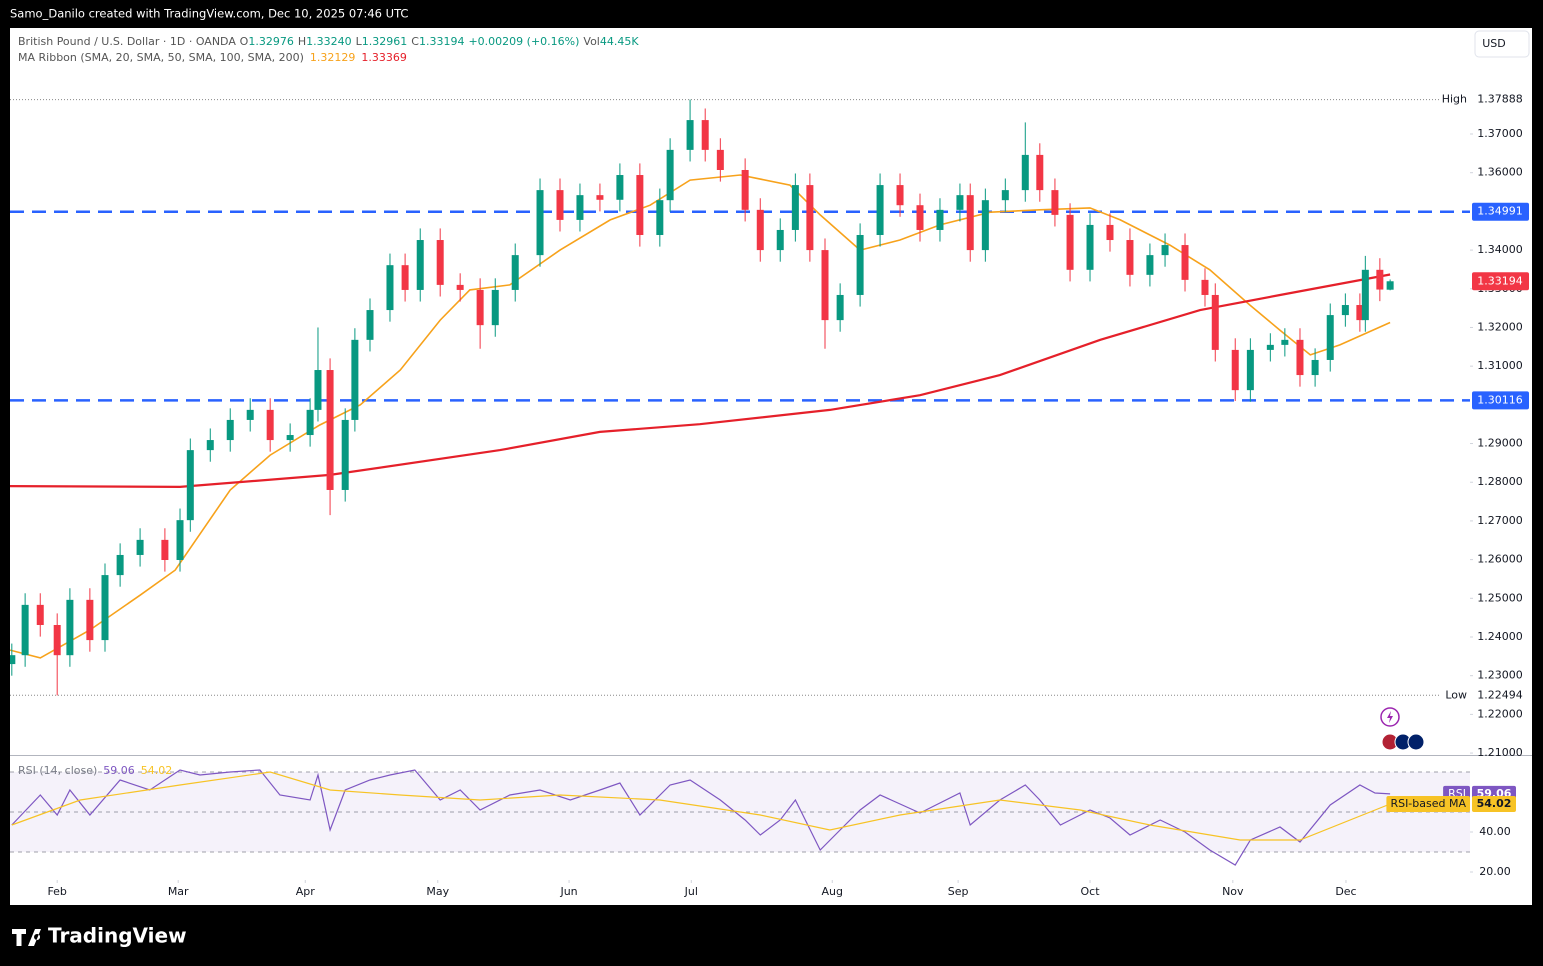 Image resolution: width=1543 pixels, height=966 pixels. What do you see at coordinates (1500, 675) in the screenshot?
I see `y-tick-label: 1.23000` at bounding box center [1500, 675].